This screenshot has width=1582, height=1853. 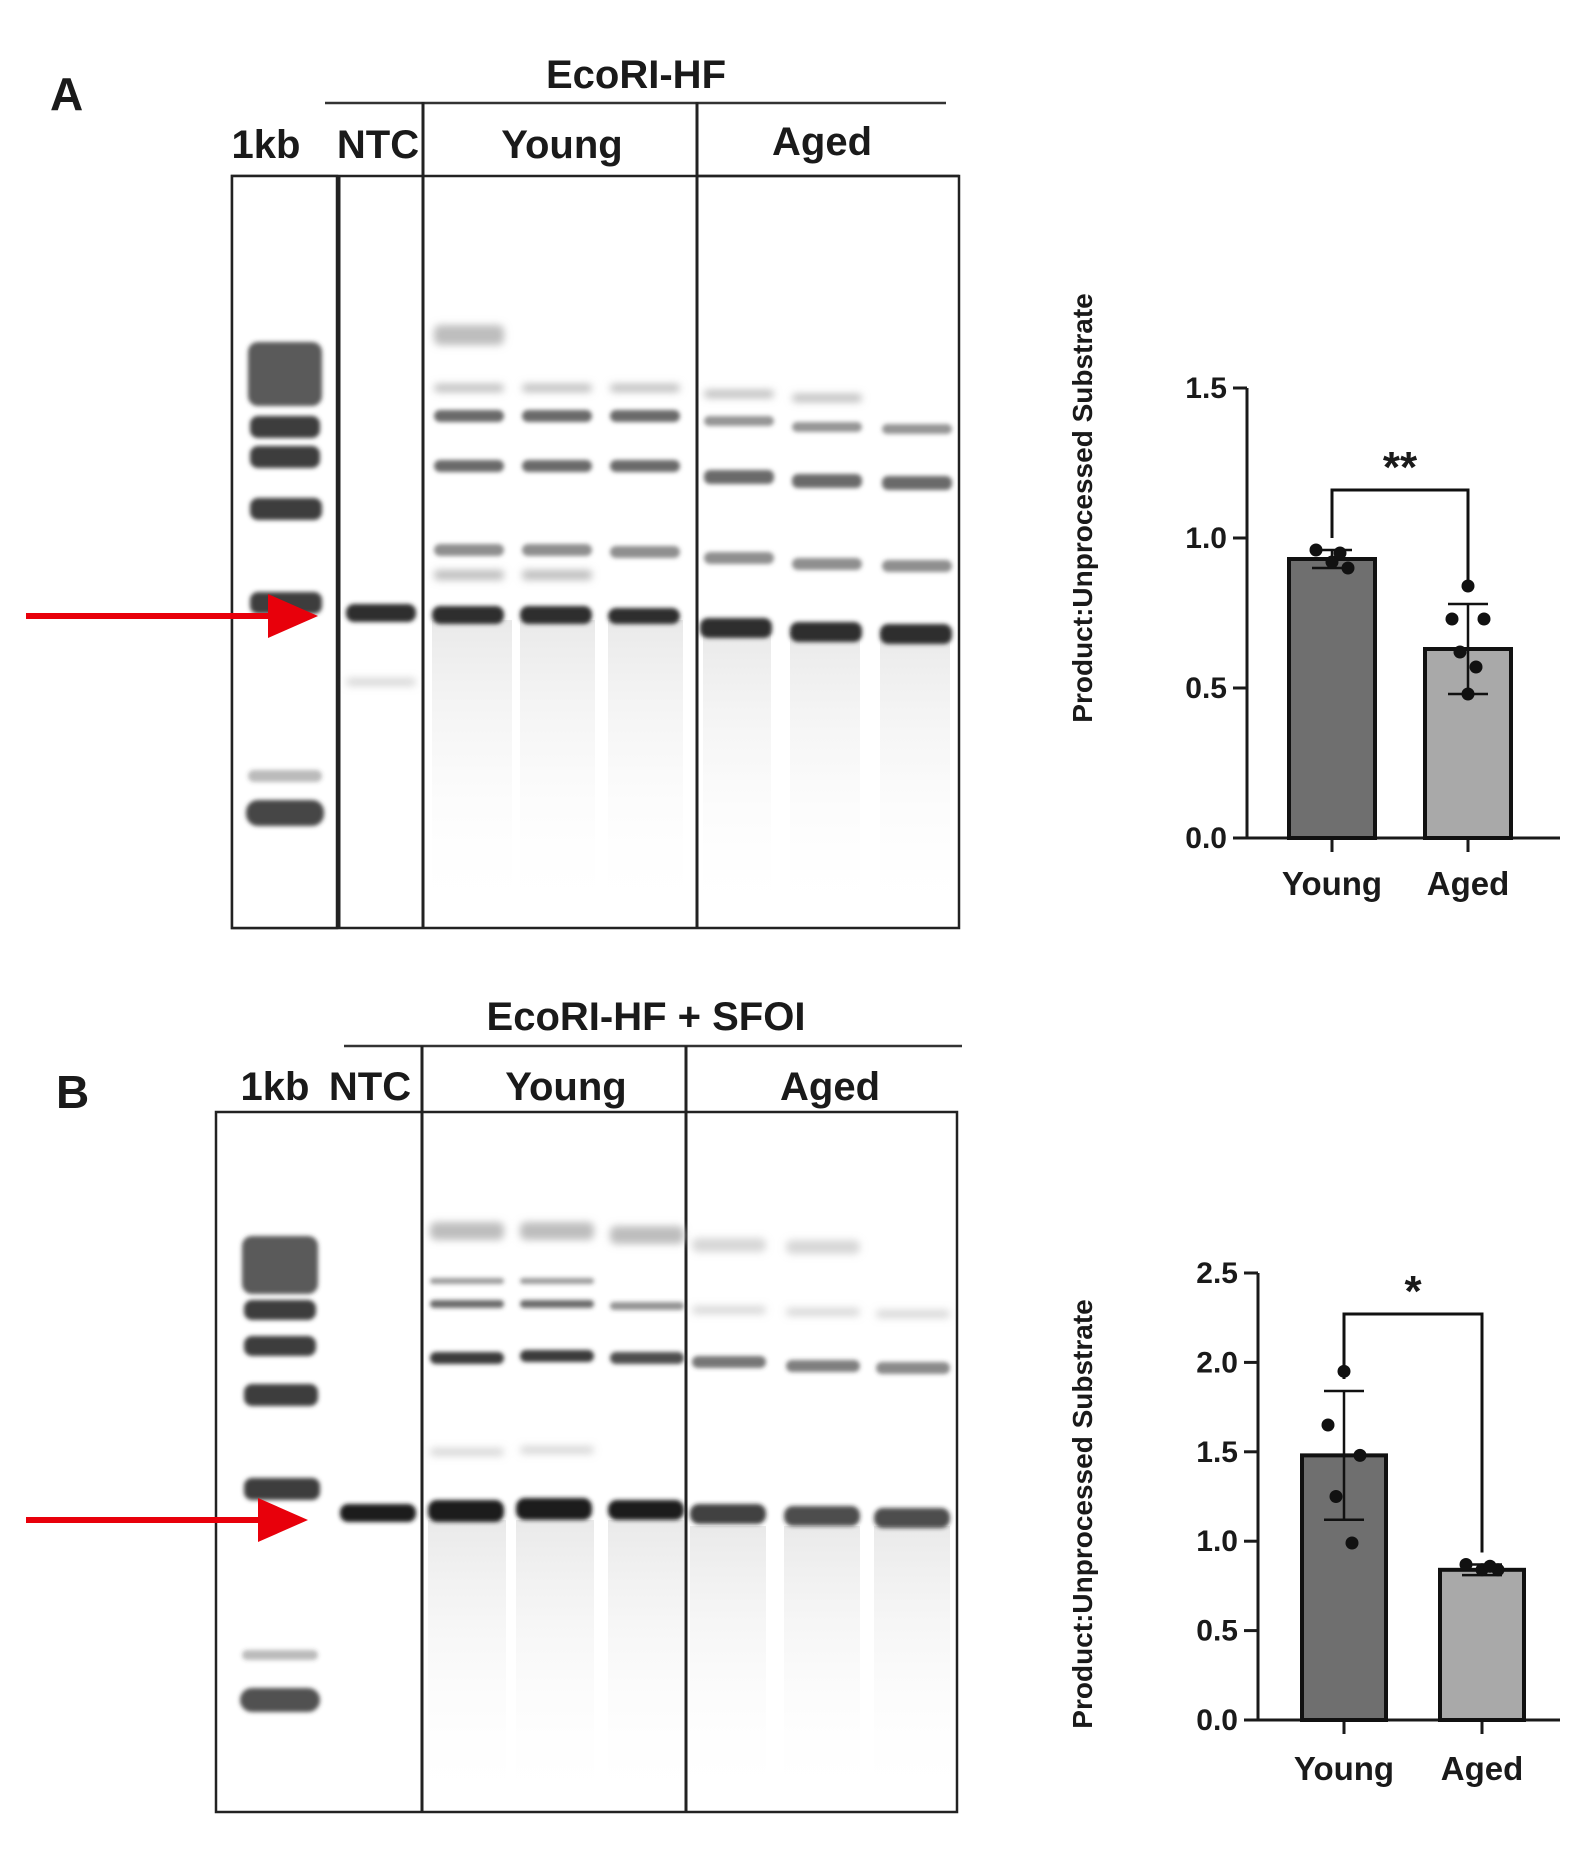 What do you see at coordinates (1400, 622) in the screenshot?
I see `chart-a-points` at bounding box center [1400, 622].